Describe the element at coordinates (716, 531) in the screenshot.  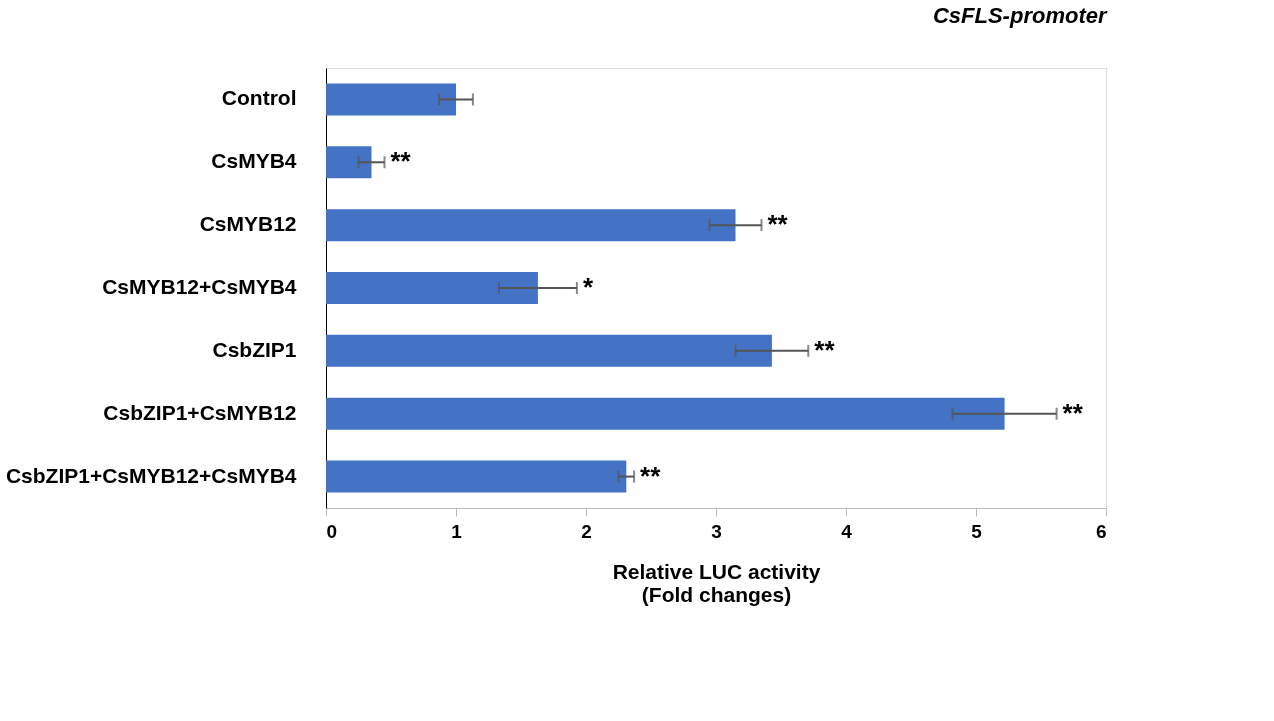
I see `x-tick-label: 3` at that location.